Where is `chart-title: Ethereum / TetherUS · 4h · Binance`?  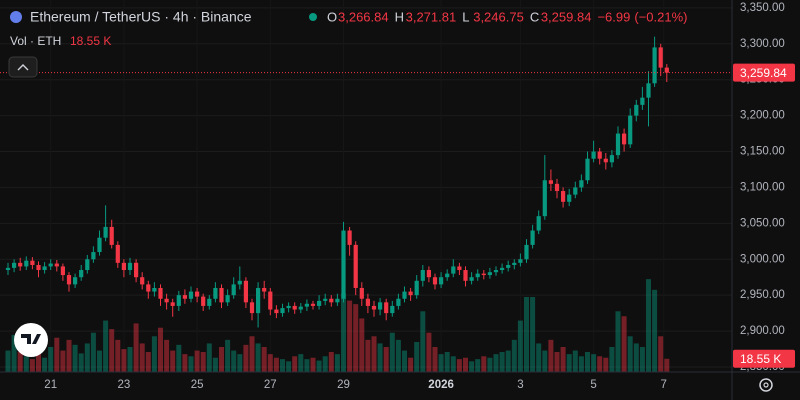 chart-title: Ethereum / TetherUS · 4h · Binance is located at coordinates (141, 17).